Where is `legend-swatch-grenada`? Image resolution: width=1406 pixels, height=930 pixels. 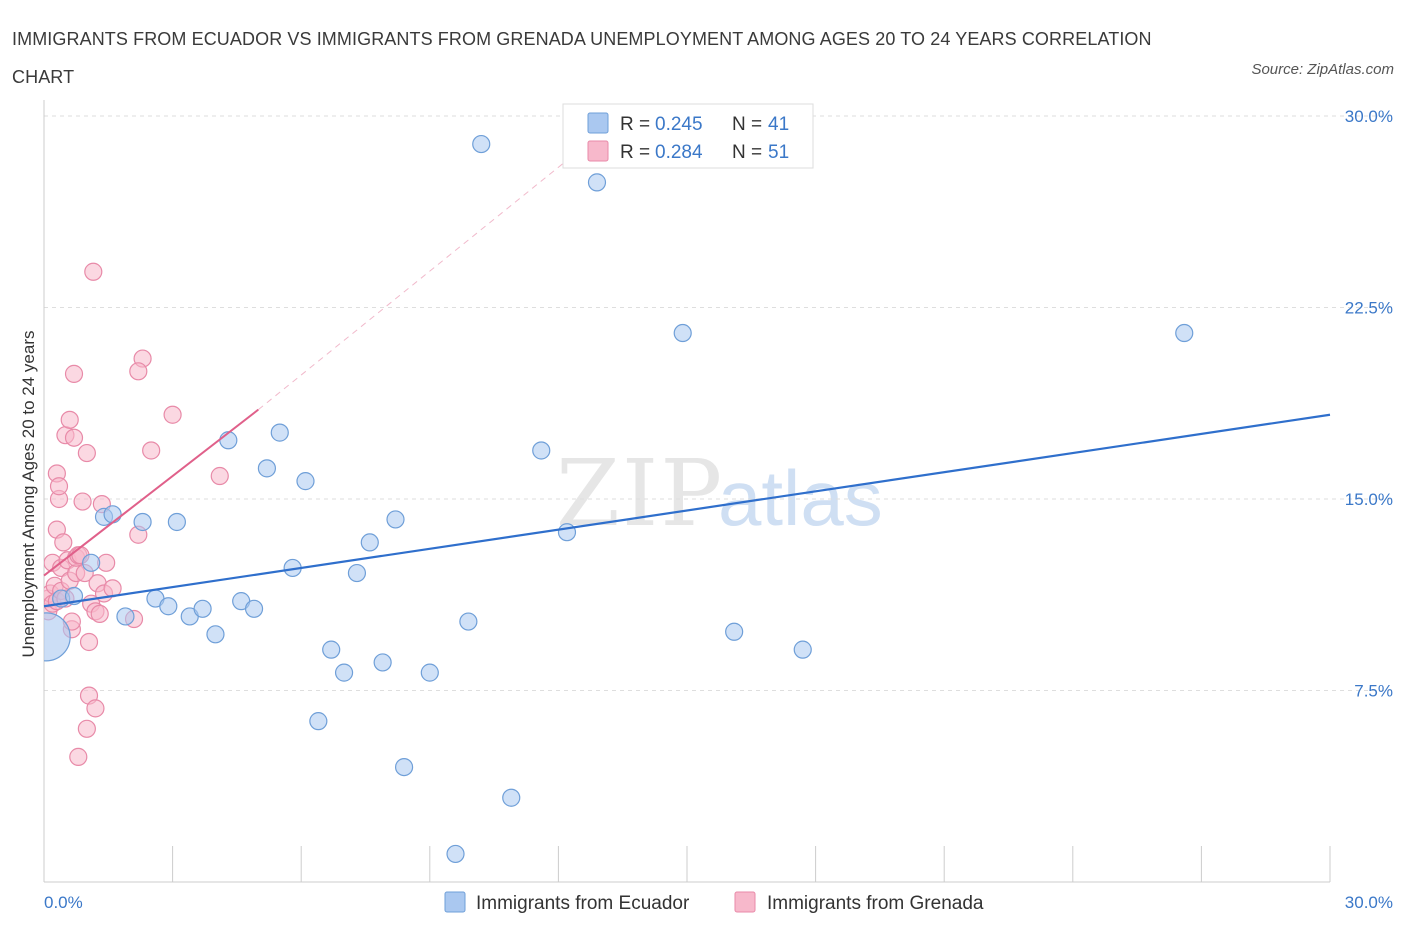 legend-swatch-grenada is located at coordinates (598, 151).